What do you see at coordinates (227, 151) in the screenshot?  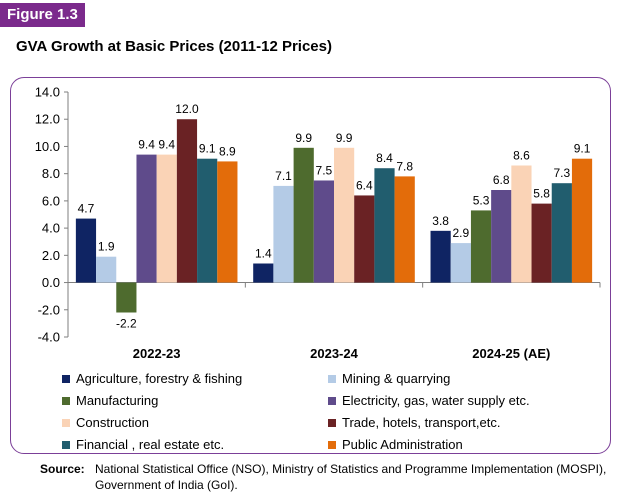 I see `data-label: 8.9` at bounding box center [227, 151].